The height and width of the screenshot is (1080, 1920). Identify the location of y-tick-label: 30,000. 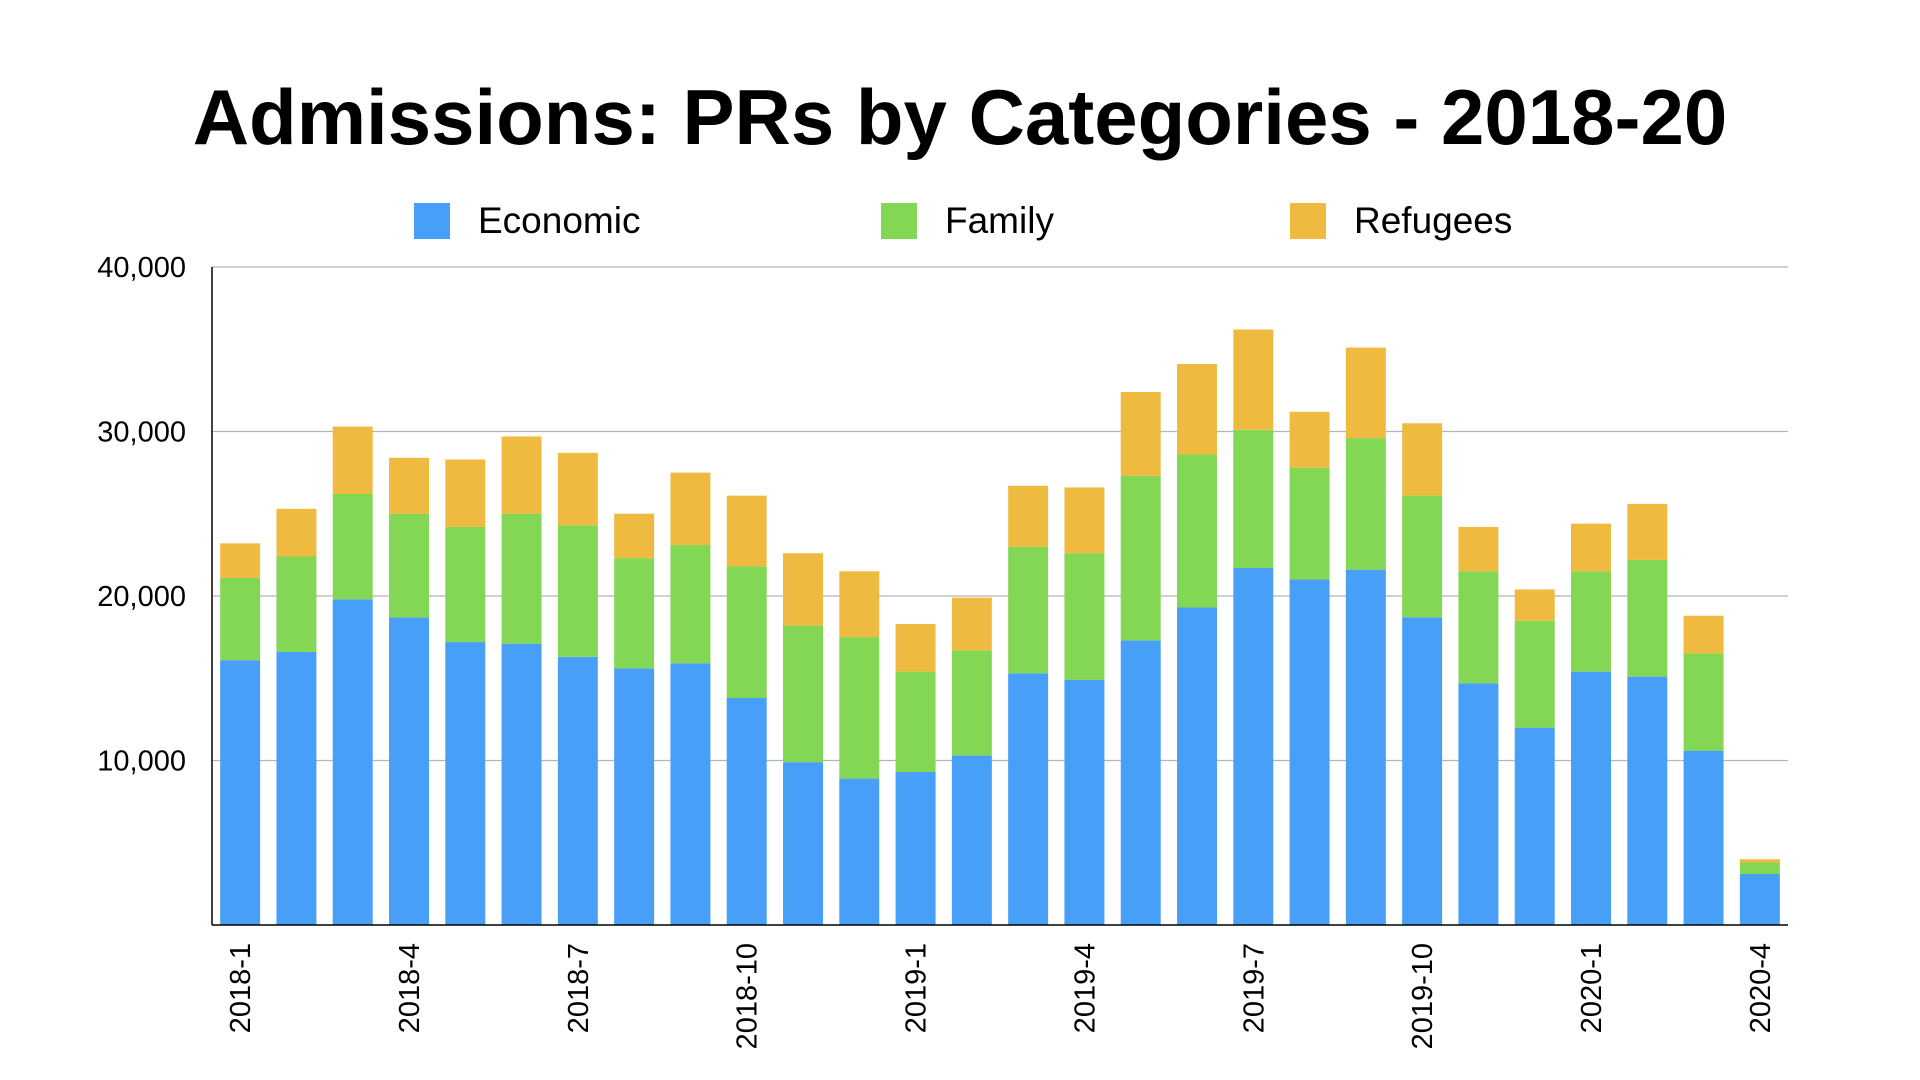
(141, 433).